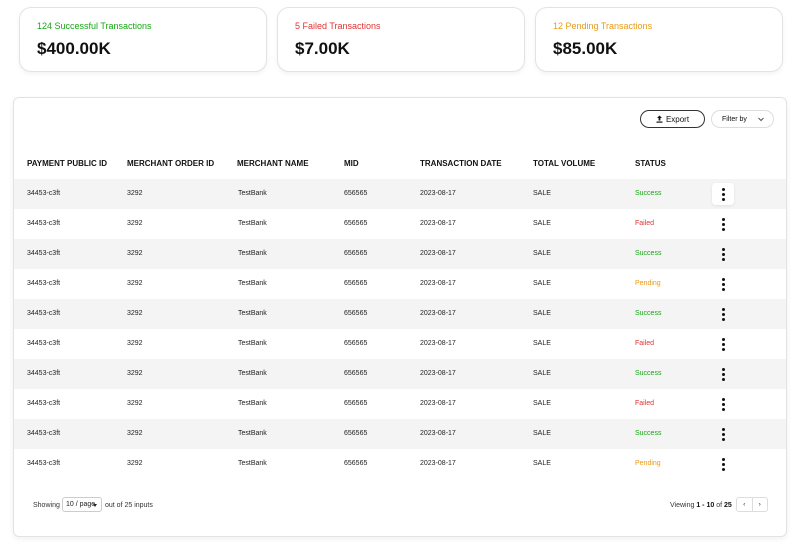 The image size is (800, 553). I want to click on column-header-merchant-name: MERCHANT NAME, so click(273, 163).